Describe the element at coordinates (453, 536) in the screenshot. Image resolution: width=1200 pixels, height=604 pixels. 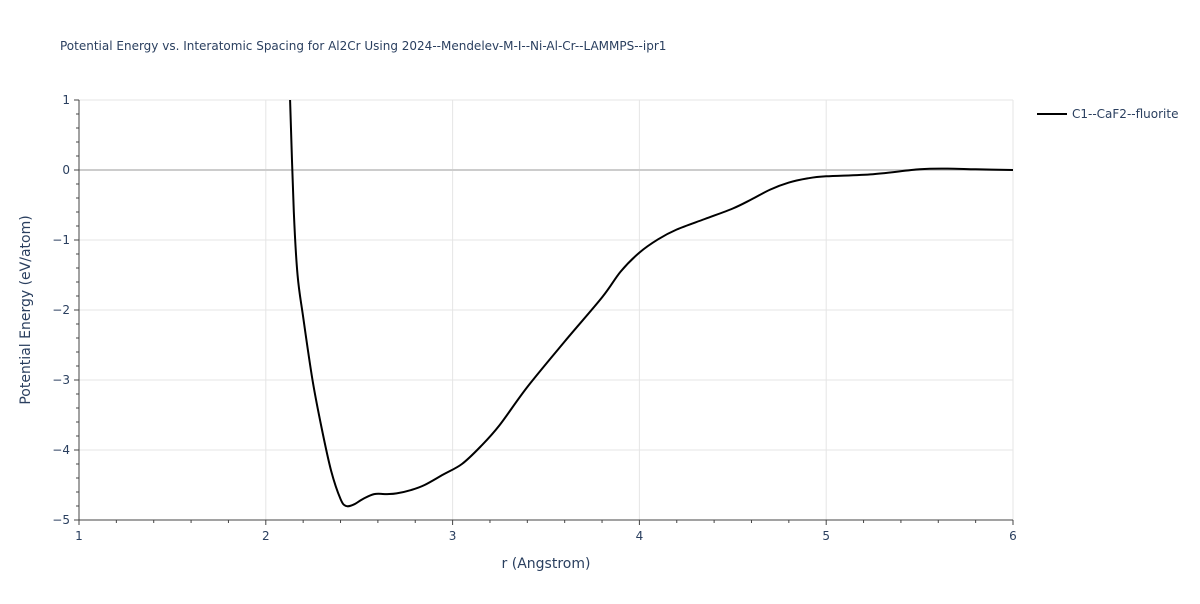
I see `x-tick-label: 3` at that location.